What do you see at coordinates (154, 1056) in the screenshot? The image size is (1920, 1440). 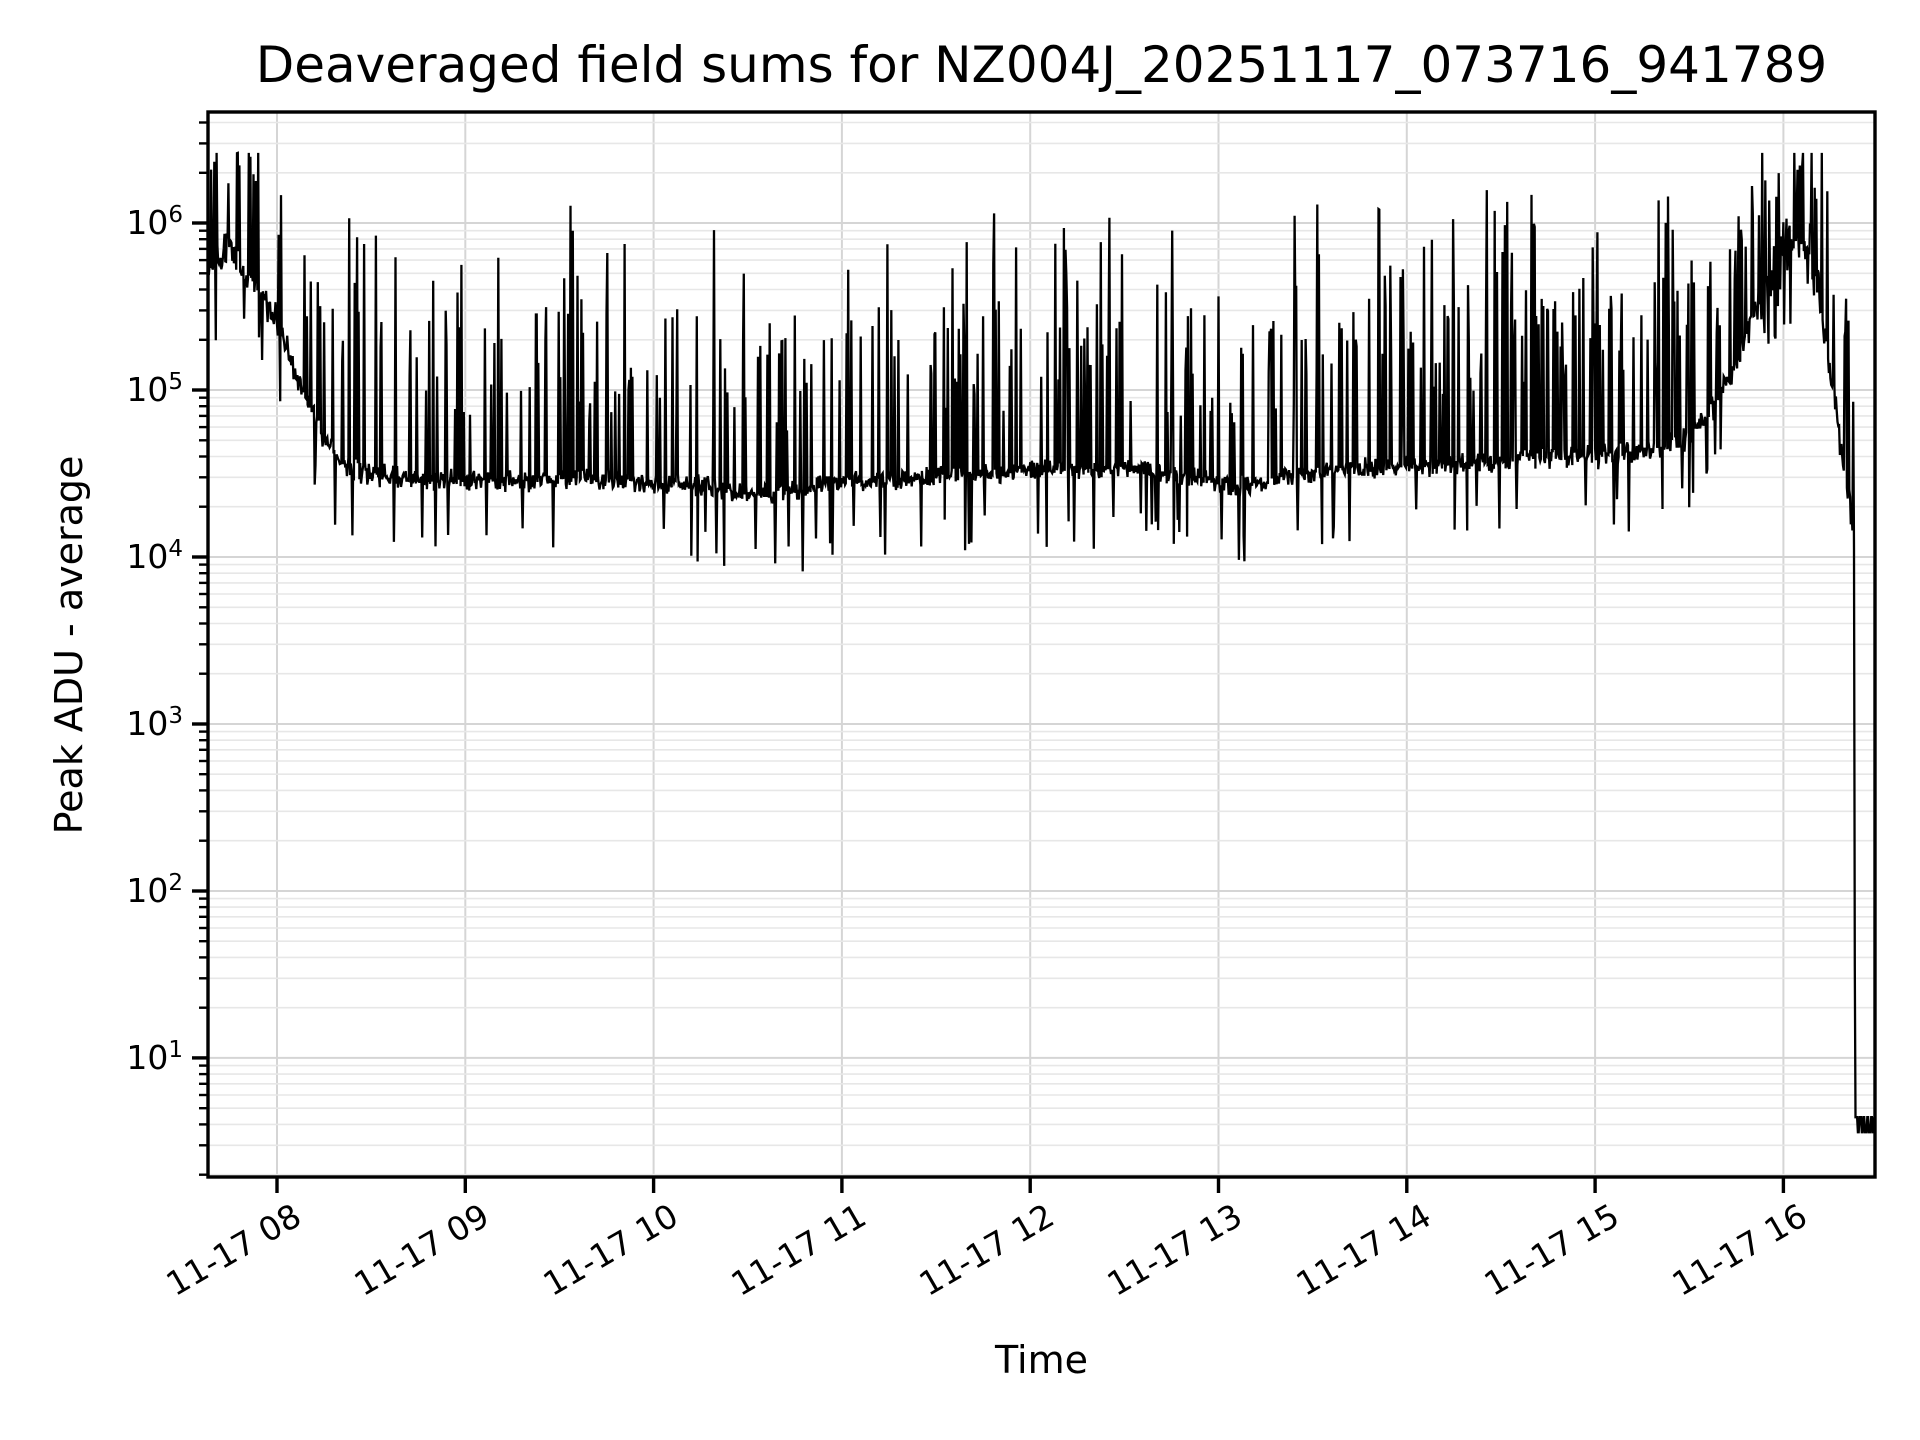 I see `y-tick-label: 101` at bounding box center [154, 1056].